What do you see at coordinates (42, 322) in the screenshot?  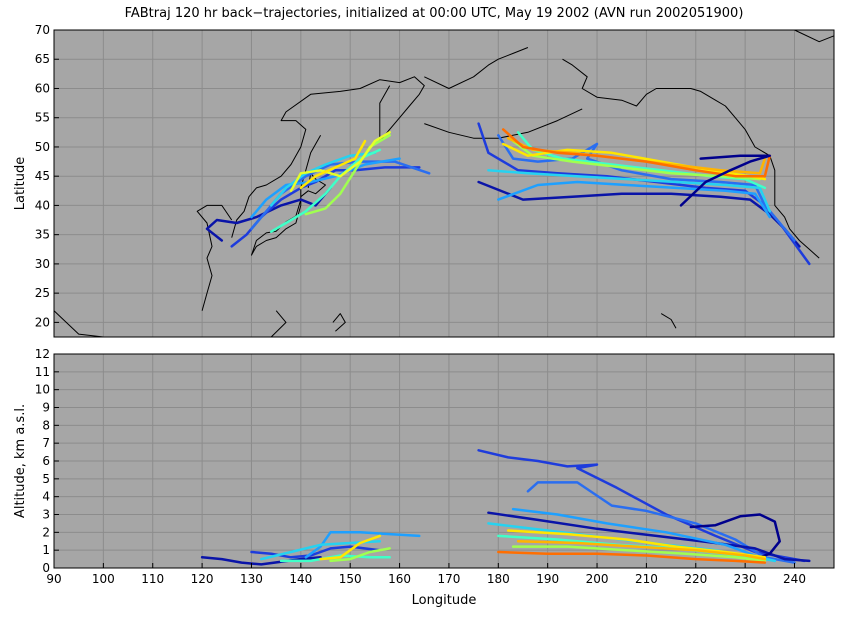 I see `y-tick-label: 20` at bounding box center [42, 322].